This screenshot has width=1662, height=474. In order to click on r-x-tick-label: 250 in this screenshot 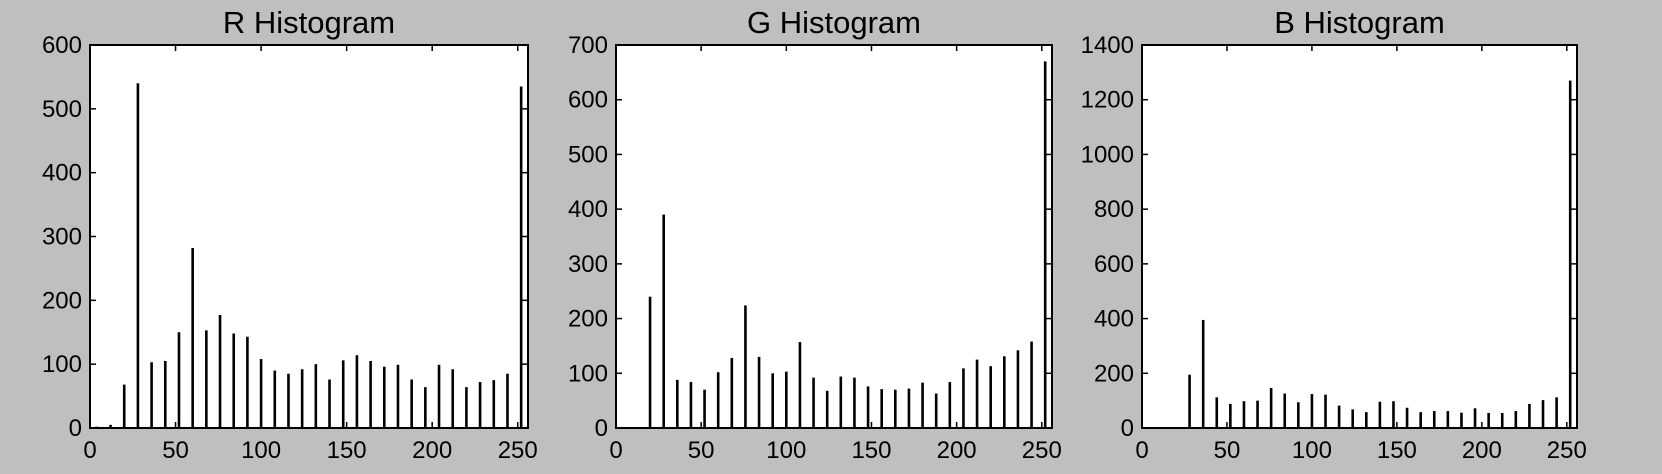, I will do `click(518, 450)`.